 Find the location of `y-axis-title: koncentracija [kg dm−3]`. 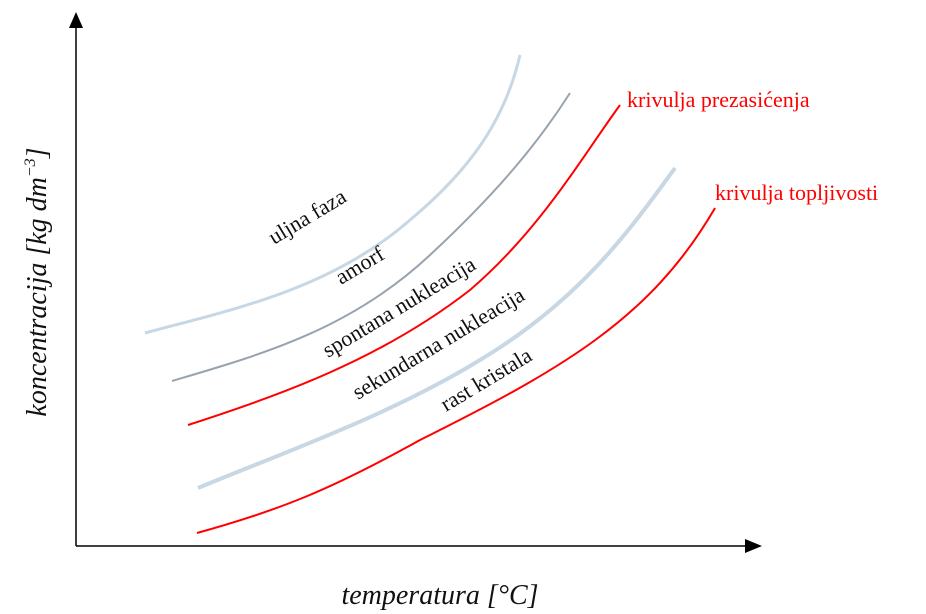

y-axis-title: koncentracija [kg dm−3] is located at coordinates (37, 281).